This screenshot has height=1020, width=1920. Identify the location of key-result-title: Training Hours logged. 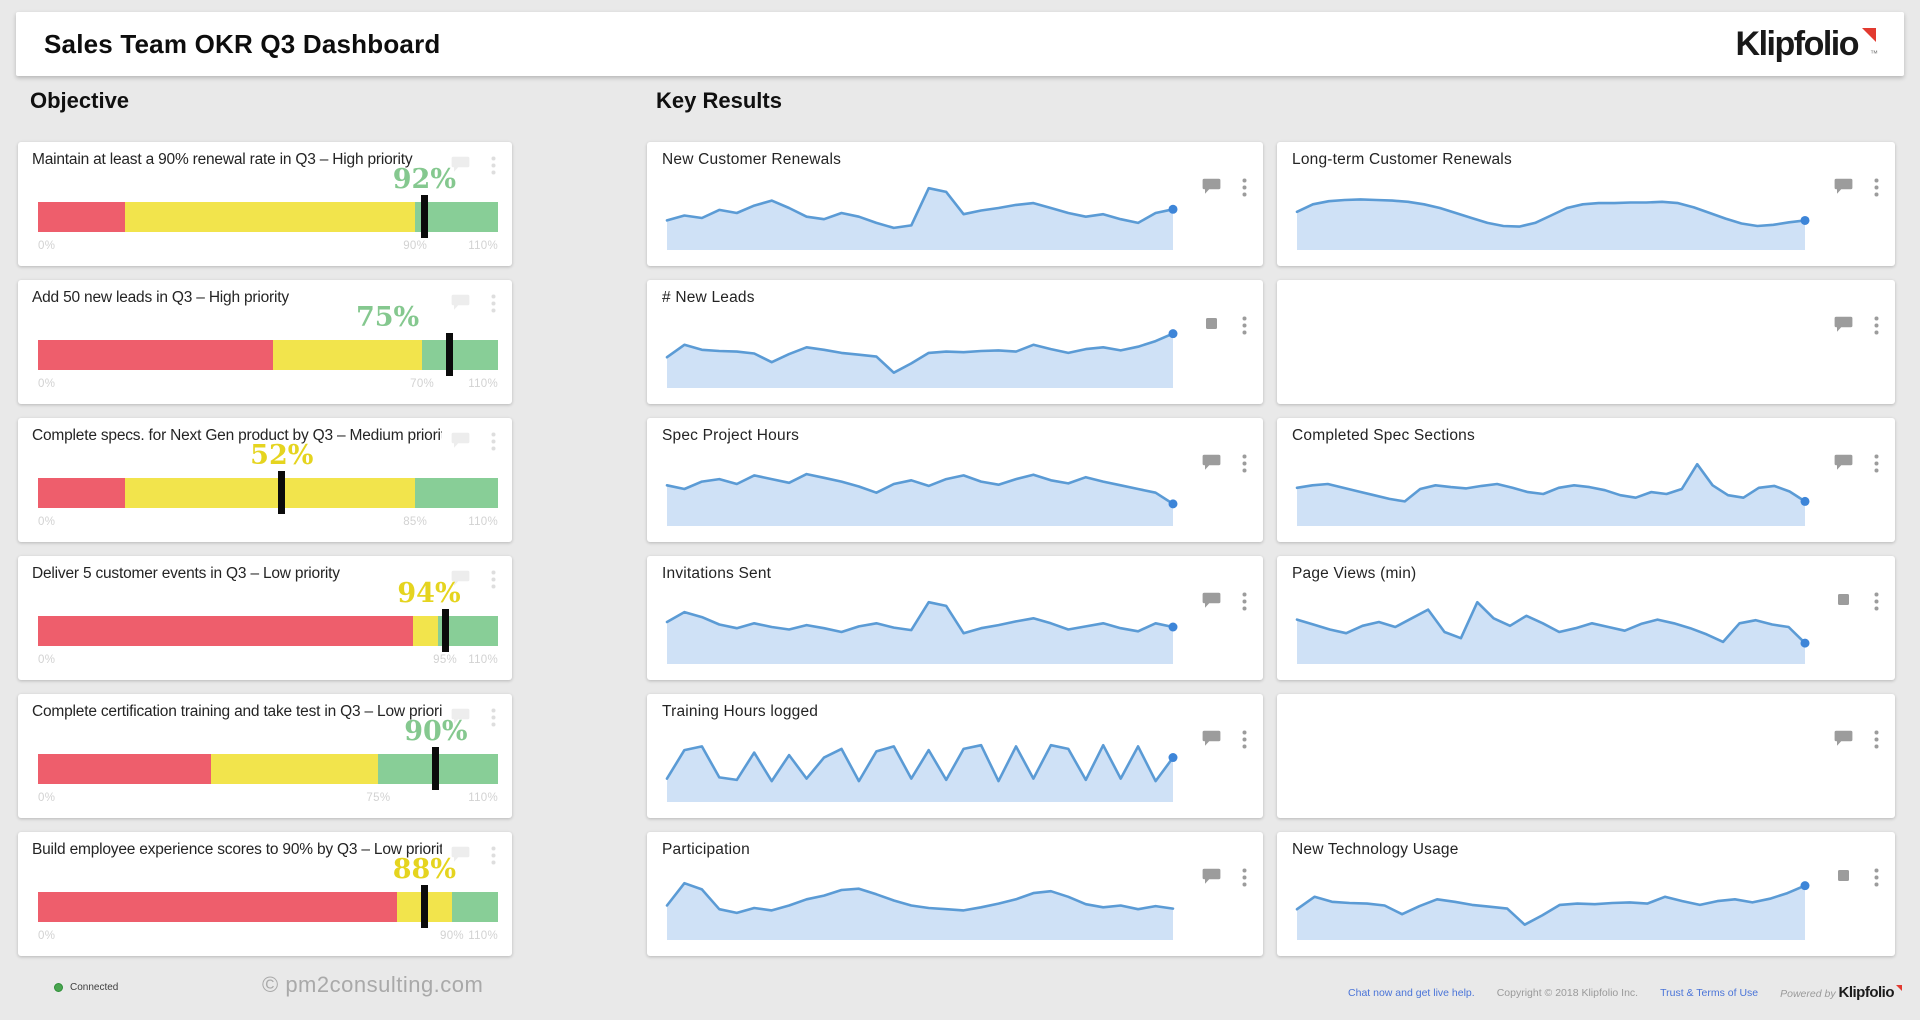
(740, 711).